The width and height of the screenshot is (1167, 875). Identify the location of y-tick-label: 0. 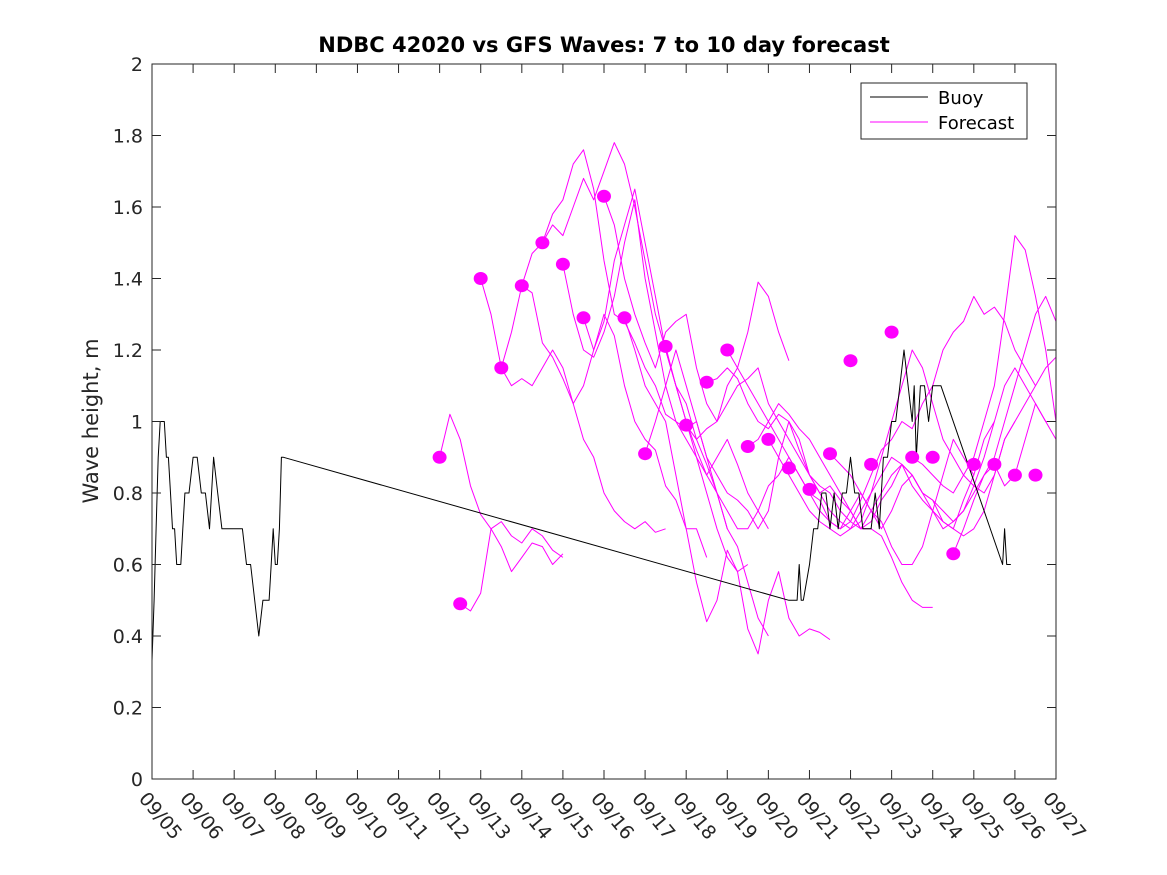
(137, 780).